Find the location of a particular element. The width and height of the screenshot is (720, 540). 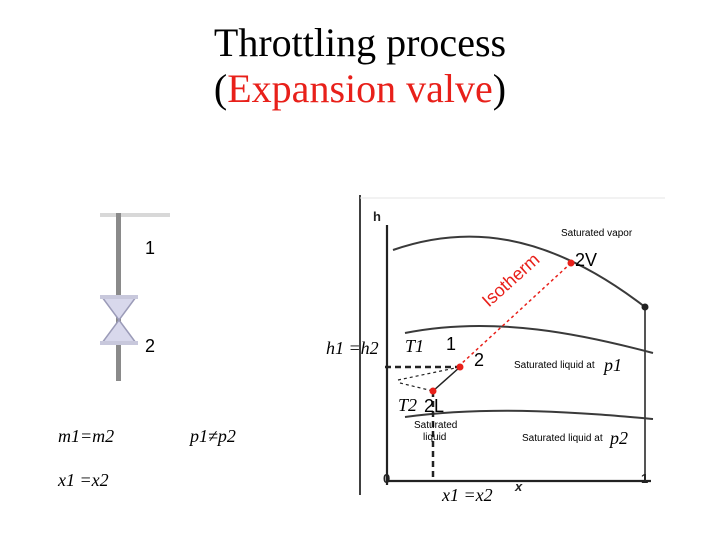

point-2-label: 2 is located at coordinates (479, 360).